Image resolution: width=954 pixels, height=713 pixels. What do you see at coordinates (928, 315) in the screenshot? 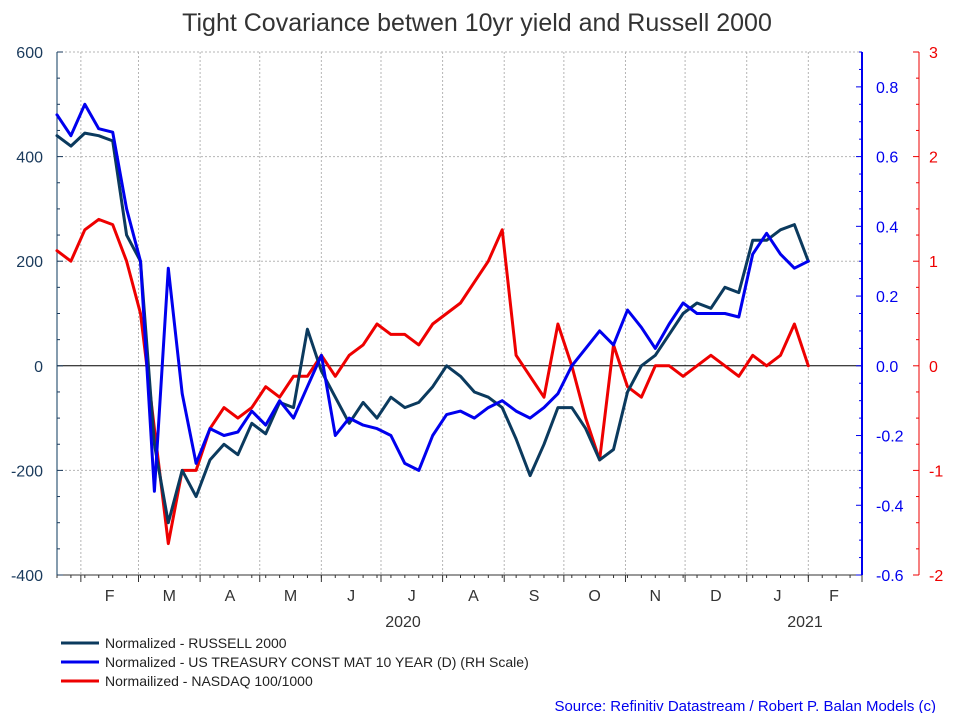
I see `right-axis-red-ticks: 3 2 1 0 -1 -2` at bounding box center [928, 315].